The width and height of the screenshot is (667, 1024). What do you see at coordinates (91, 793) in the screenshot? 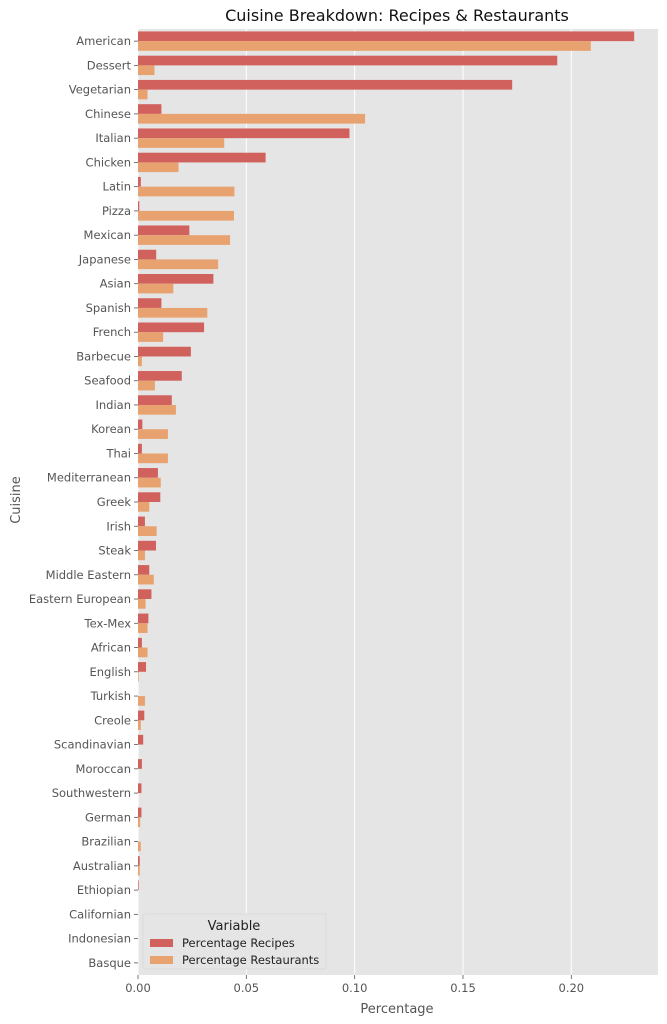
I see `y-tick-label: Southwestern` at bounding box center [91, 793].